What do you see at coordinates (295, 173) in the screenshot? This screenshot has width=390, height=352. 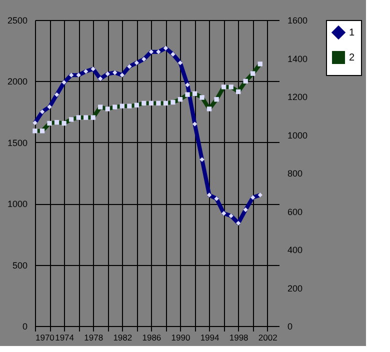 I see `y2-tick-label: 800` at bounding box center [295, 173].